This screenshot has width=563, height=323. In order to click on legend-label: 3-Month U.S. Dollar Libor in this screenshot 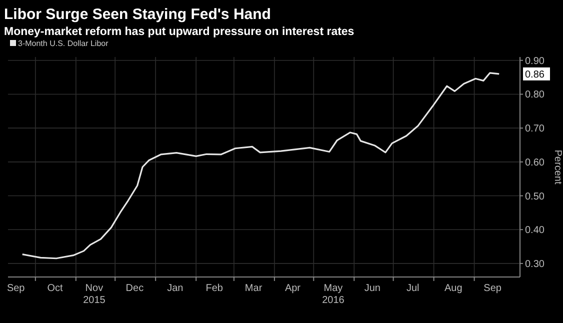, I will do `click(63, 43)`.